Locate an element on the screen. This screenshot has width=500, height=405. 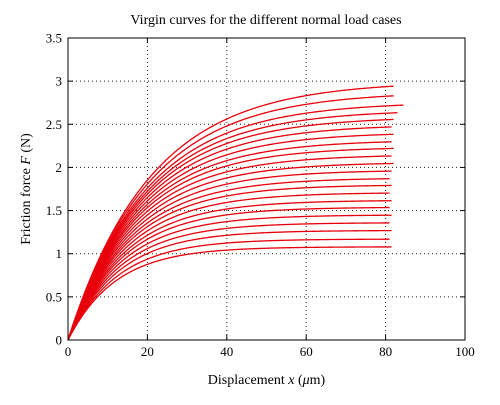
y-tick-label: 2 is located at coordinates (59, 167).